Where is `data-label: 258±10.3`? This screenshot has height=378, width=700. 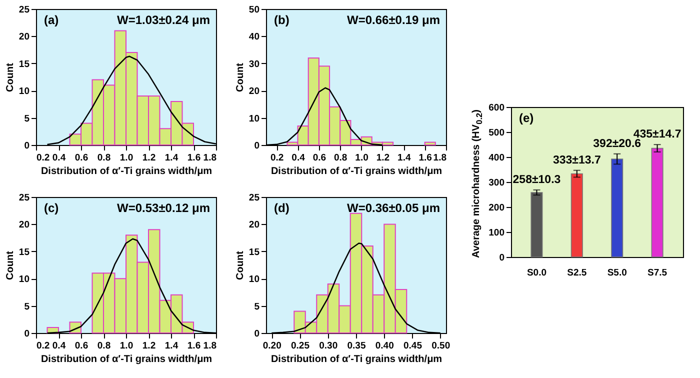 data-label: 258±10.3 is located at coordinates (536, 180).